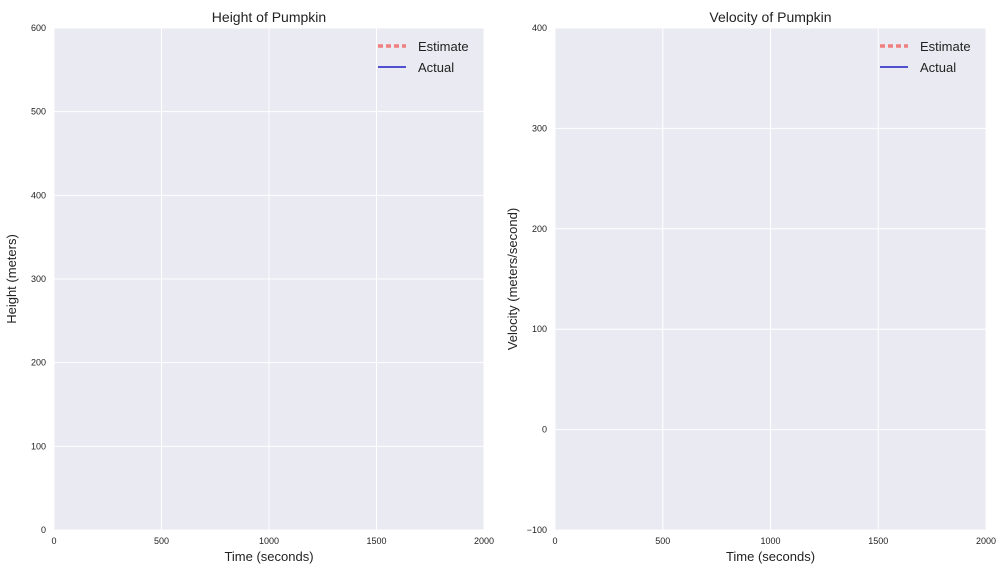 This screenshot has height=576, width=1008. Describe the element at coordinates (11, 279) in the screenshot. I see `y-axis-label: Height (meters)` at that location.